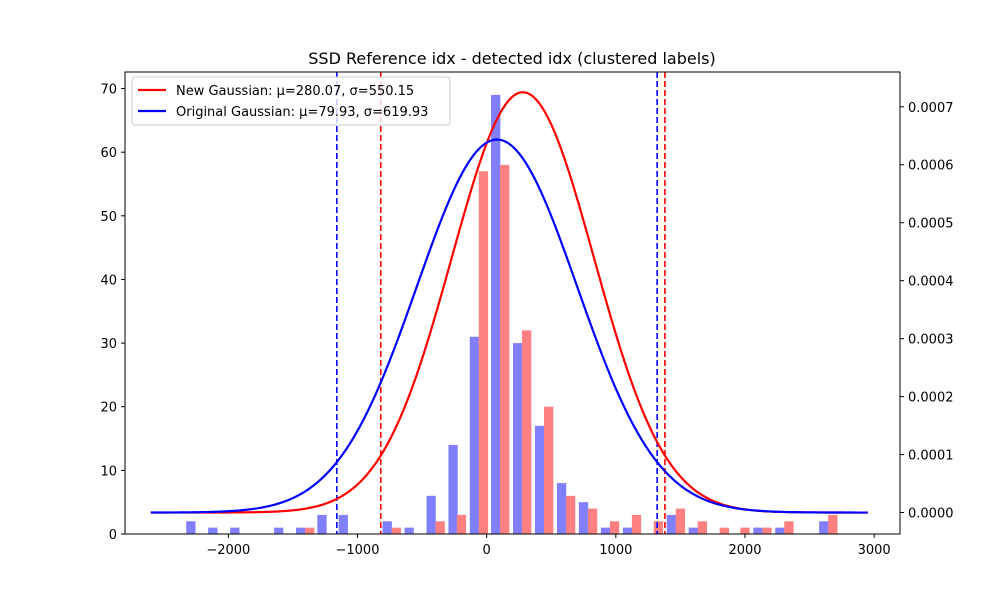 The image size is (1000, 600). Describe the element at coordinates (874, 550) in the screenshot. I see `x-tick-label: 3000` at that location.